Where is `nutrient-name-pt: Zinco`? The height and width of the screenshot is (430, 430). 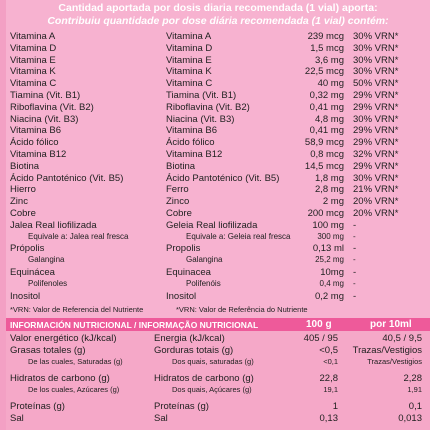
nutrient-name-pt: Zinco is located at coordinates (178, 202).